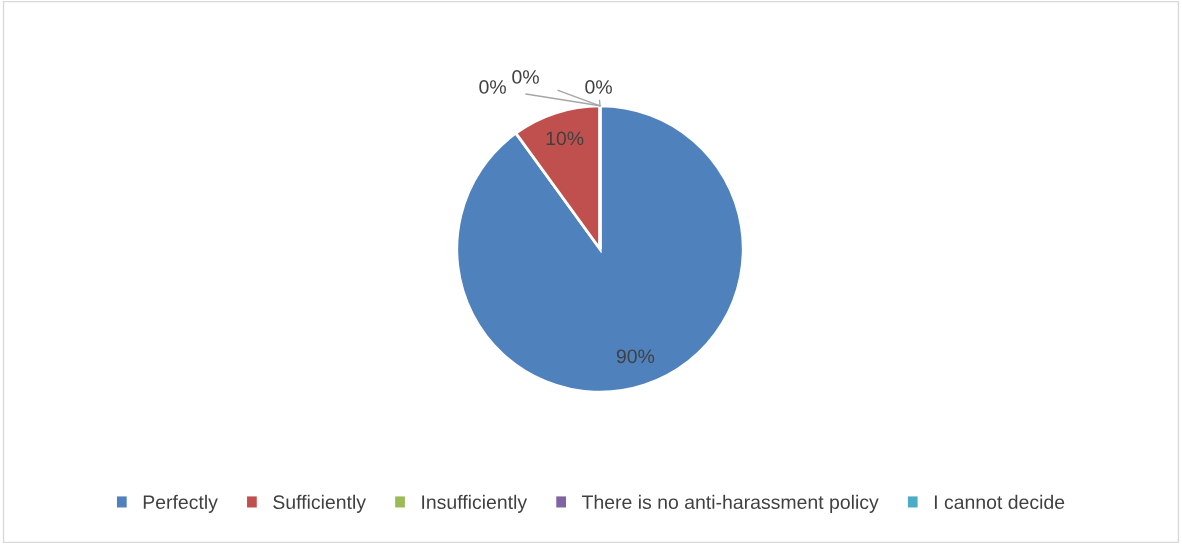 This screenshot has height=544, width=1182. Describe the element at coordinates (180, 503) in the screenshot. I see `legend-label: Perfectly` at that location.